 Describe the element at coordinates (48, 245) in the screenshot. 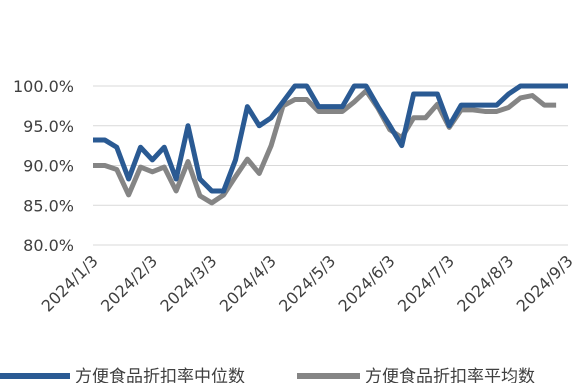

I see `y-tick-label: 80.0%` at that location.